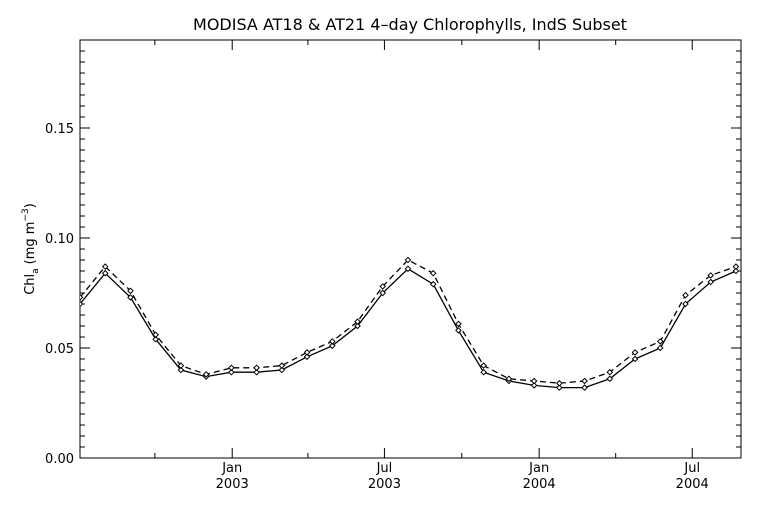 The width and height of the screenshot is (768, 512). I want to click on y-tick-label: 0.05, so click(59, 349).